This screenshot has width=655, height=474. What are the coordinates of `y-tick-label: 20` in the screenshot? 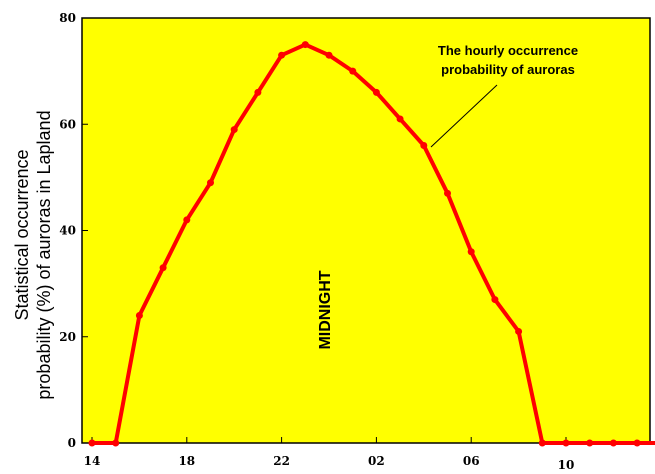 It's located at (67, 337).